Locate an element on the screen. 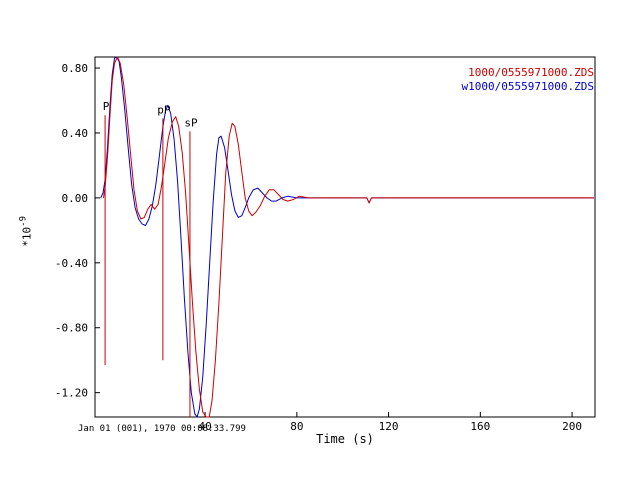 The image size is (640, 480). x-axis-label: Time (s) is located at coordinates (345, 439).